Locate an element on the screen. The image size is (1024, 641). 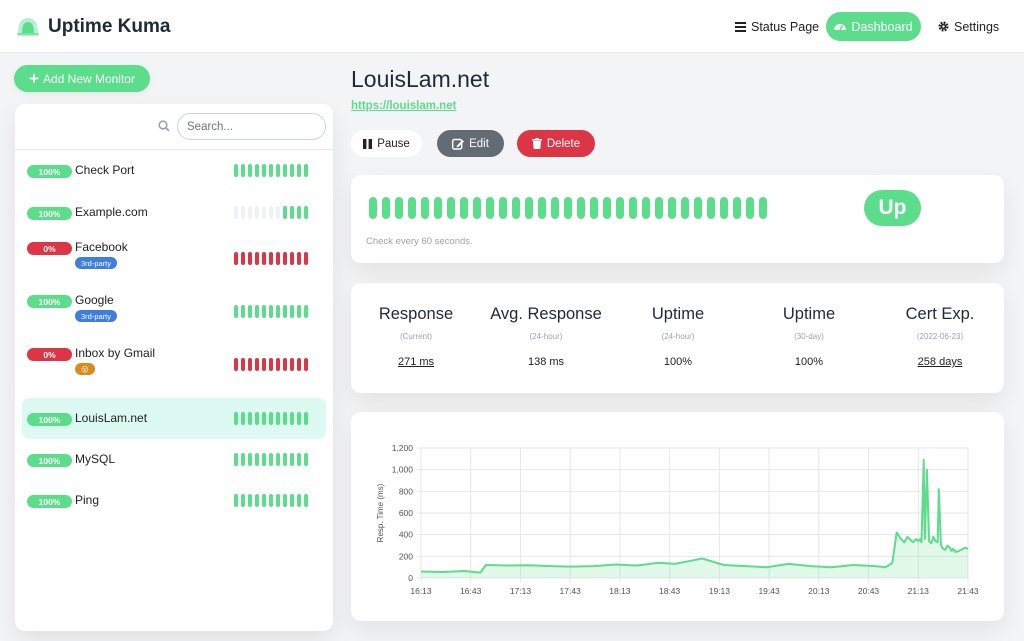
check-interval-text: Check every 60 seconds. is located at coordinates (419, 241).